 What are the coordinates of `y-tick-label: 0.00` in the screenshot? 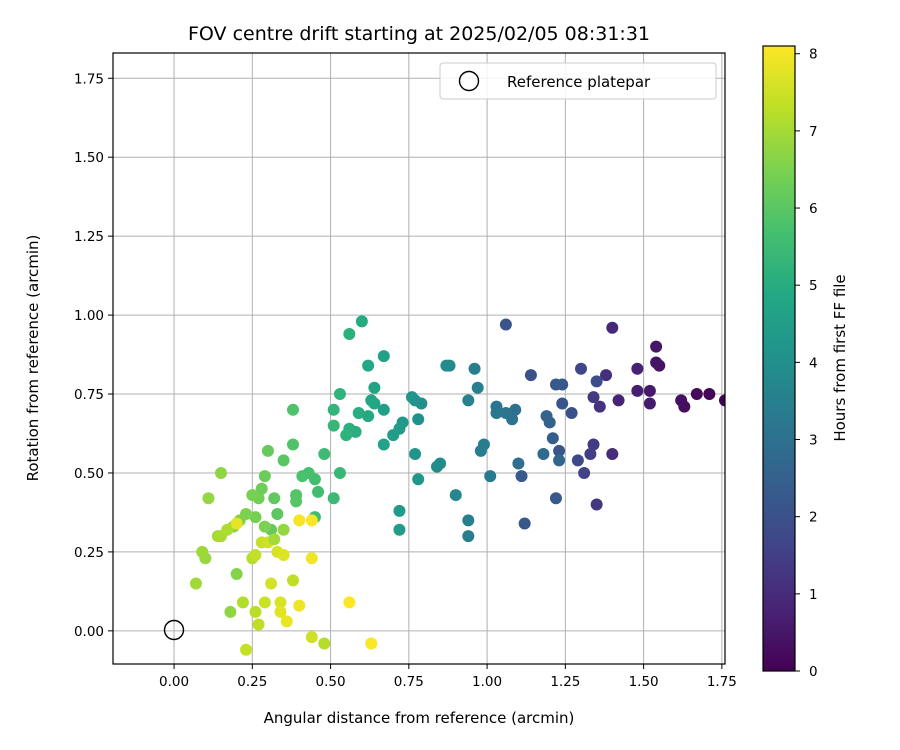 It's located at (89, 632).